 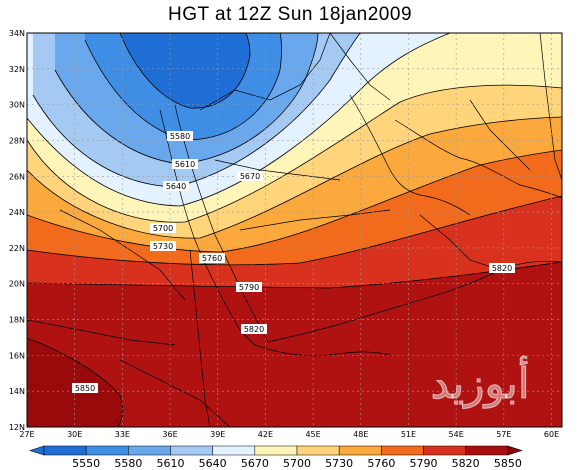 I want to click on lat-tick-label: 20N, so click(x=17, y=284).